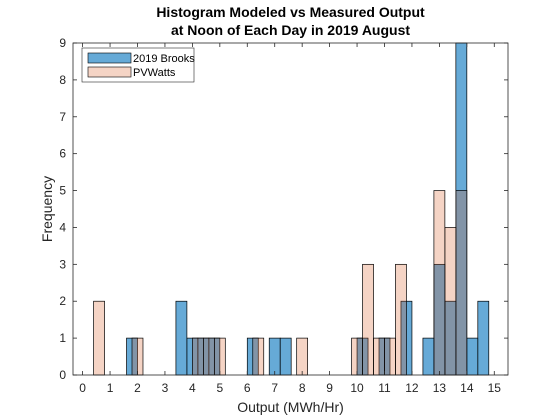  Describe the element at coordinates (495, 388) in the screenshot. I see `x-tick-label-15: 15` at that location.